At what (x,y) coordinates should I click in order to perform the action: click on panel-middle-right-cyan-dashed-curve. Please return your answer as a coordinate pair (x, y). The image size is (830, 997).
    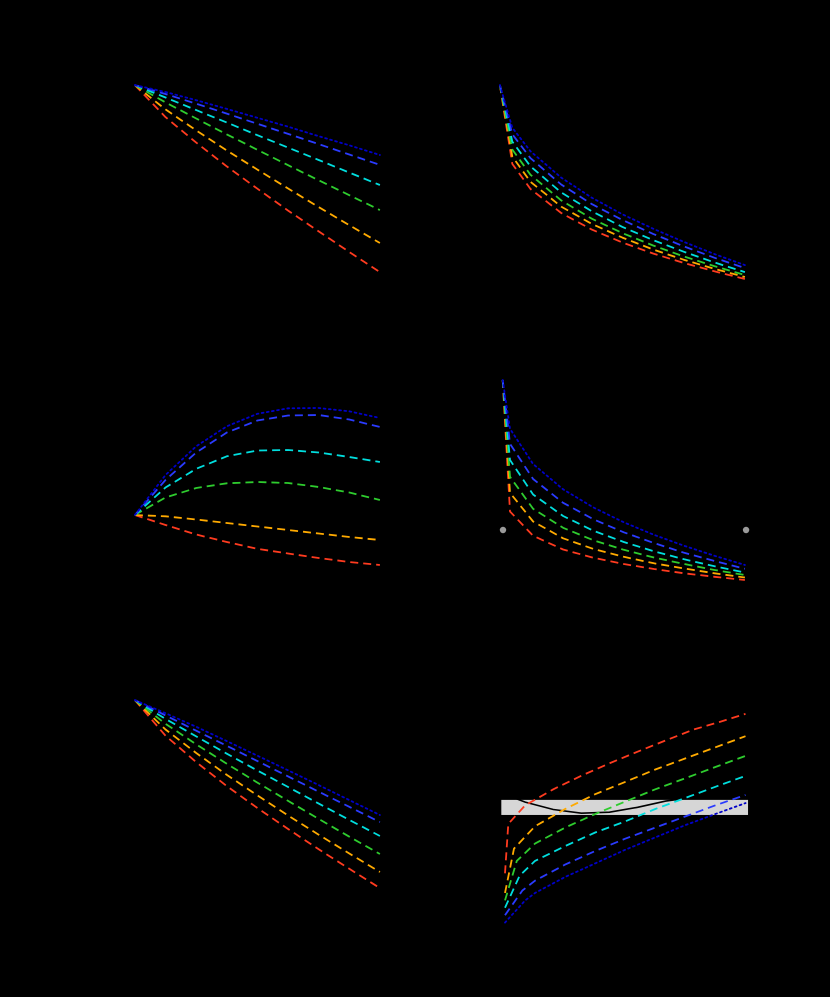
    Looking at the image, I should click on (623, 476).